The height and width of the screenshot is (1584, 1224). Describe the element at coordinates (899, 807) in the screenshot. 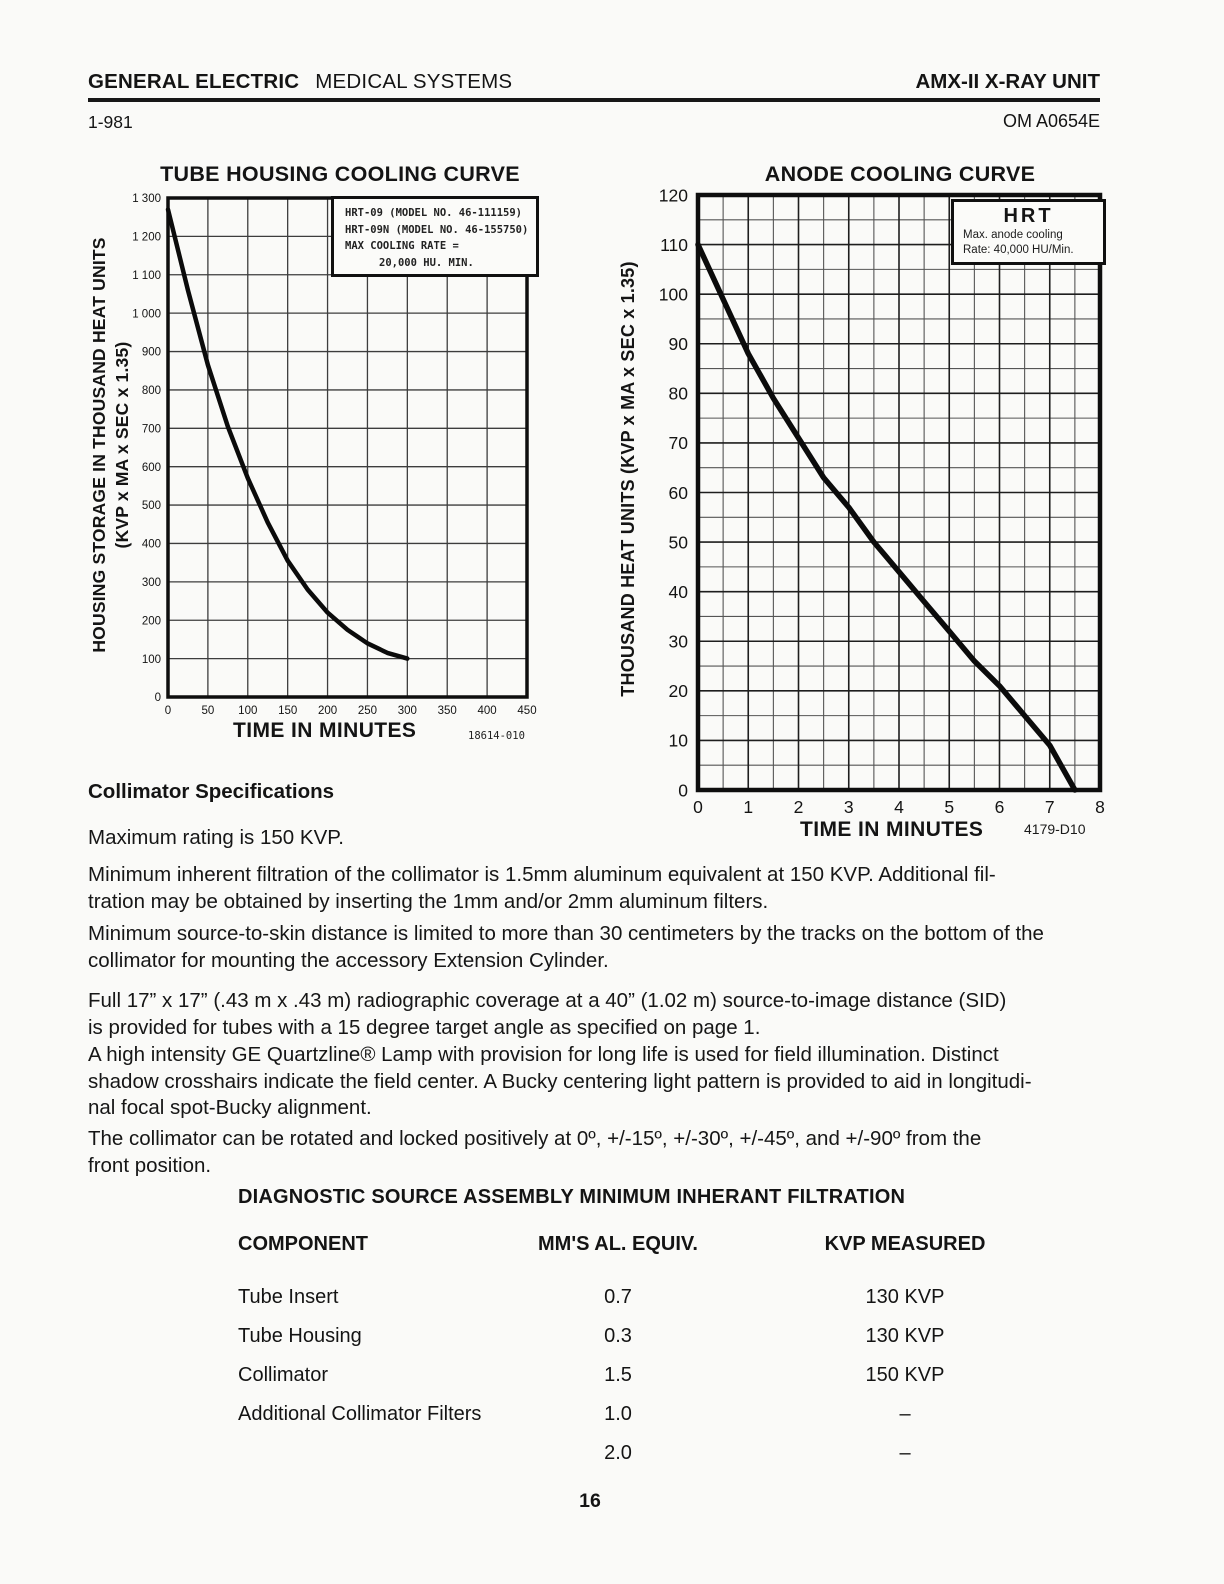

I see `x-tick-label: 4` at that location.